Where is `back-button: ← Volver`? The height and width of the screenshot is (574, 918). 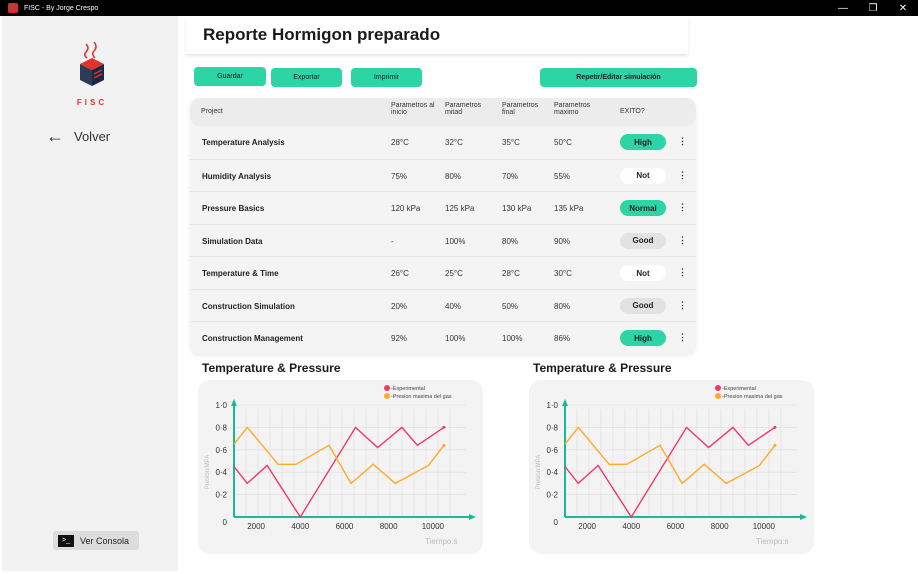
back-button: ← Volver is located at coordinates (78, 136).